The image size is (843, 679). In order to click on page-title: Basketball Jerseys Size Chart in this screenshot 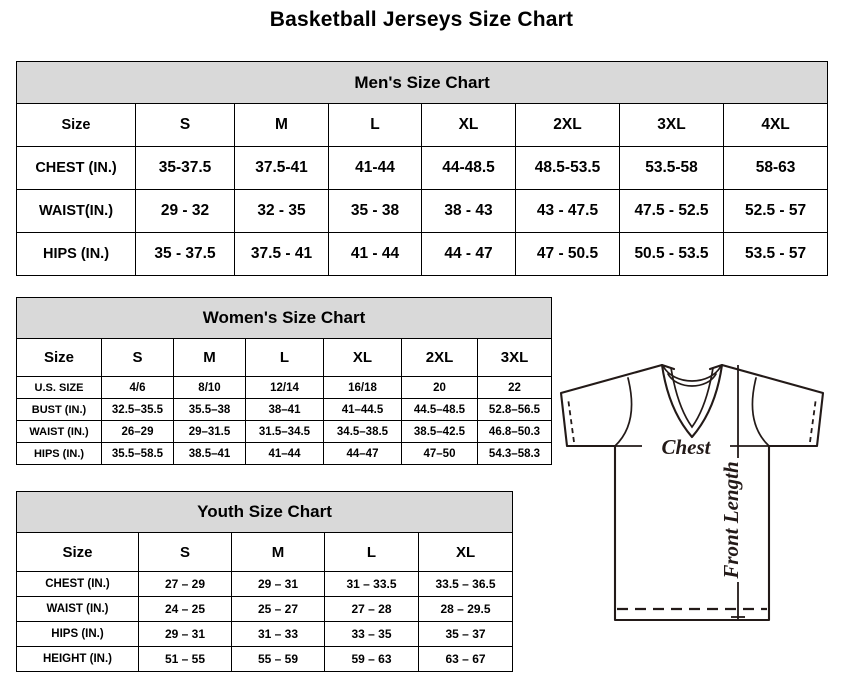, I will do `click(421, 19)`.